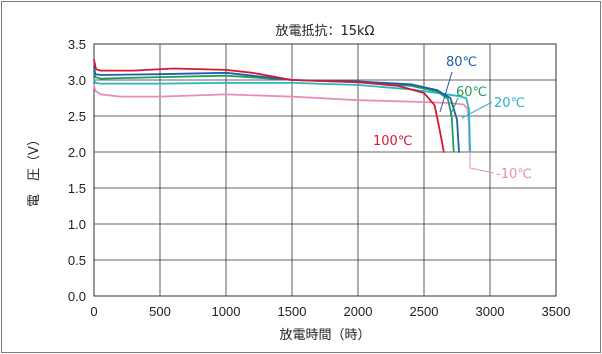 The width and height of the screenshot is (602, 354). What do you see at coordinates (292, 311) in the screenshot?
I see `x-tick-label: 1500` at bounding box center [292, 311].